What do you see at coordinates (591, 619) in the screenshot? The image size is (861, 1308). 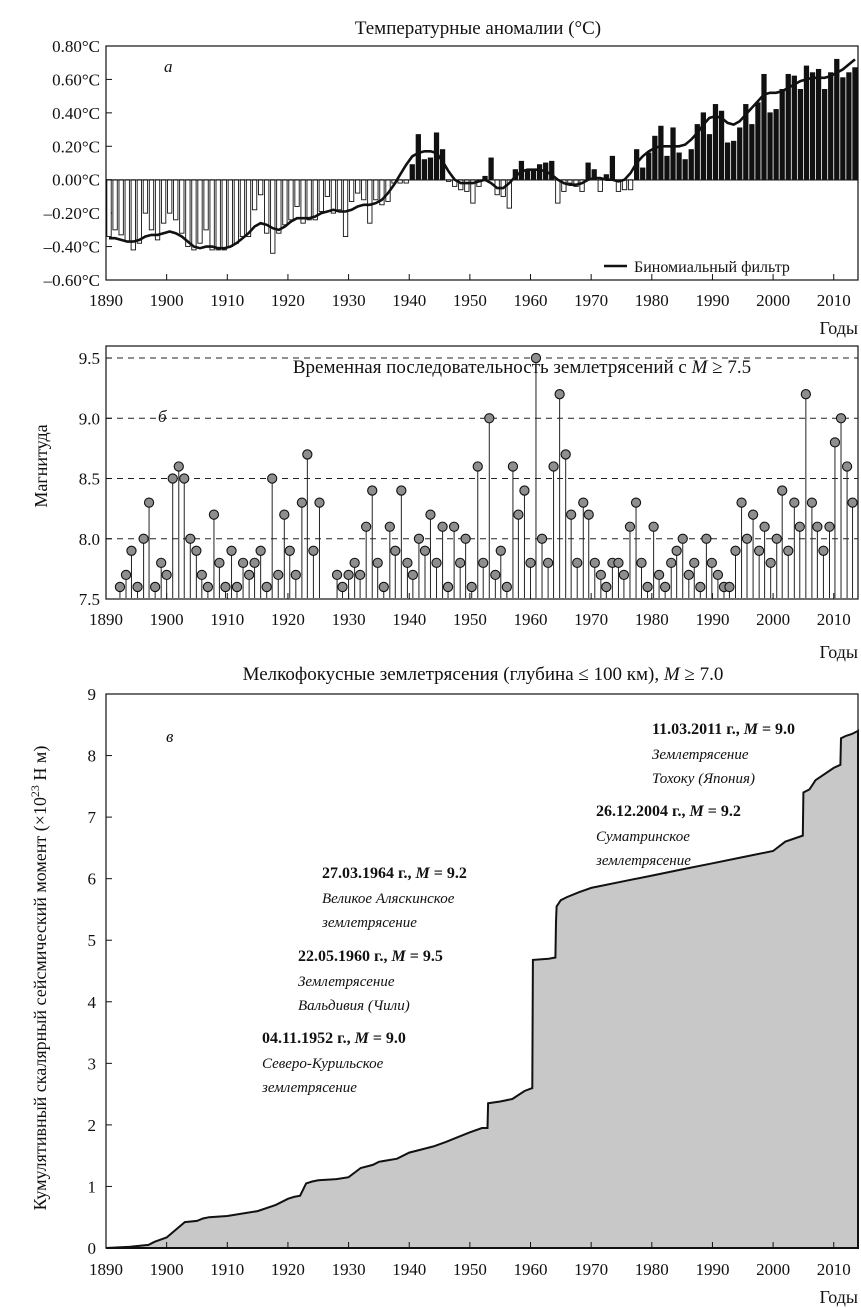 I see `x-tick-label: 1970` at bounding box center [591, 619].